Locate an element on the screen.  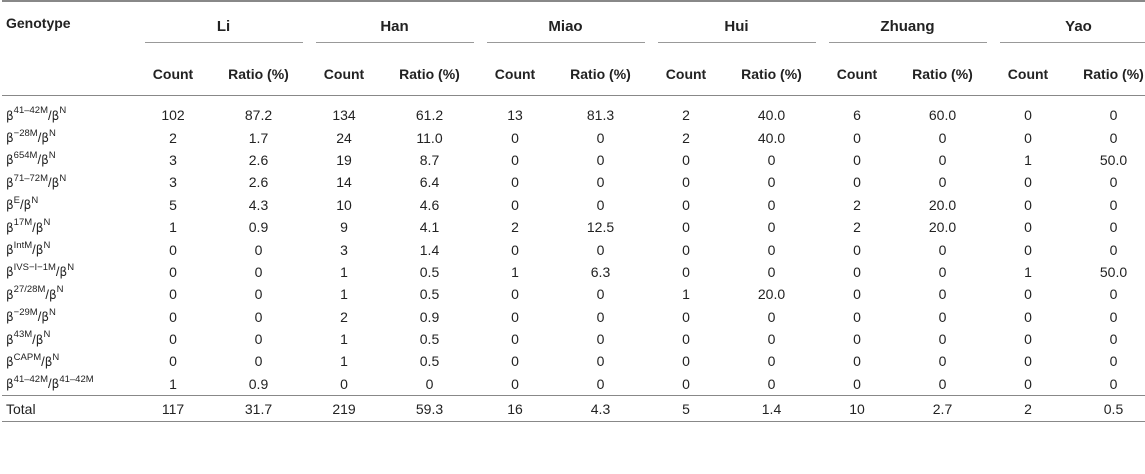
count-cell: 3 is located at coordinates (173, 159).